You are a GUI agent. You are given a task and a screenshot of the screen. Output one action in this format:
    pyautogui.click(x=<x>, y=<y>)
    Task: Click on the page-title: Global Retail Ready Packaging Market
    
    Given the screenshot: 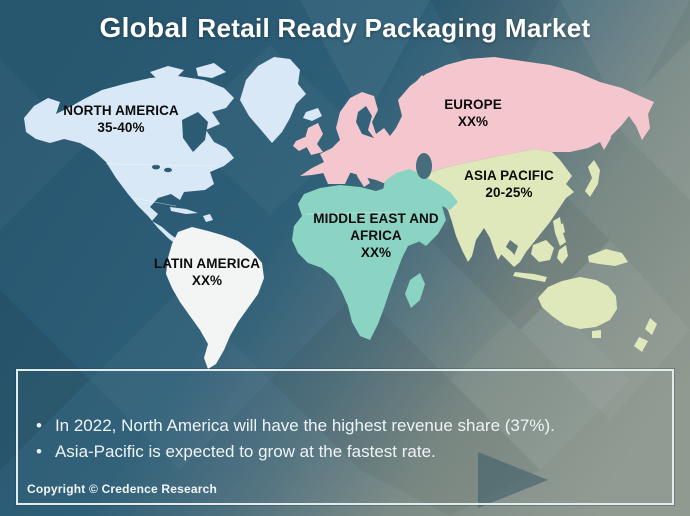 What is the action you would take?
    pyautogui.click(x=345, y=28)
    